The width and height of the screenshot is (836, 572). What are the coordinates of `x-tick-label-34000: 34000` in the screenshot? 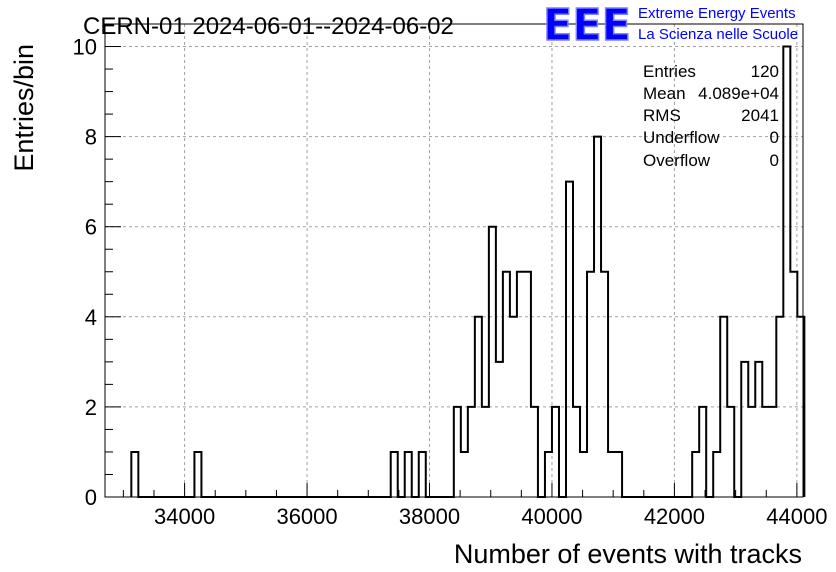 It's located at (184, 516).